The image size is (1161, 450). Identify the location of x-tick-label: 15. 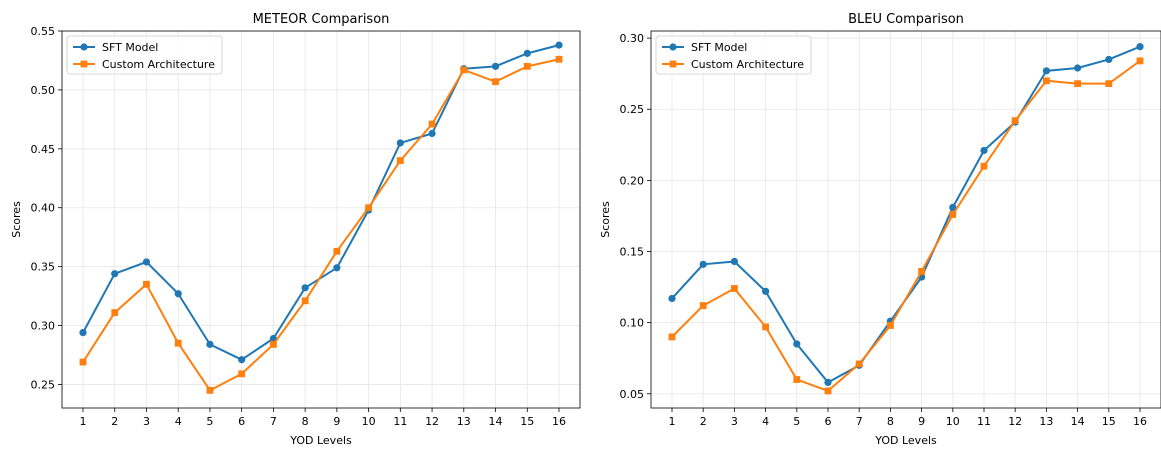
(1109, 421).